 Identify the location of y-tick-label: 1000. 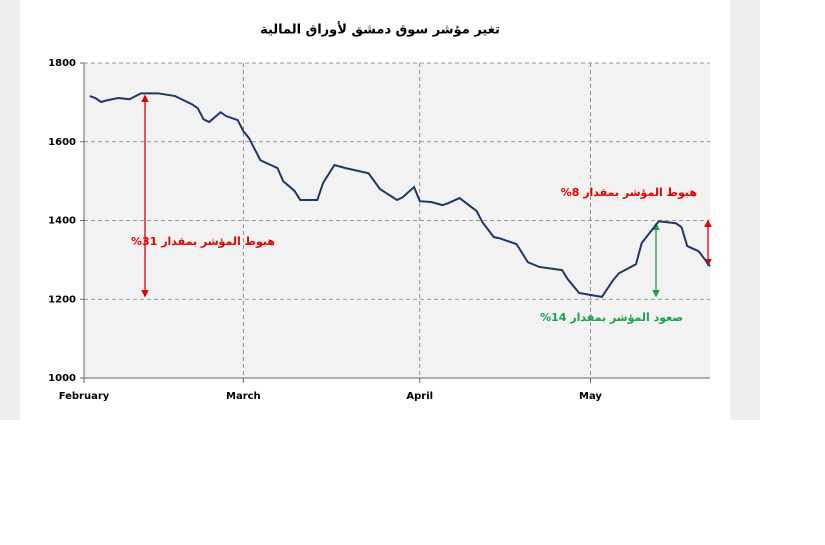
(62, 378).